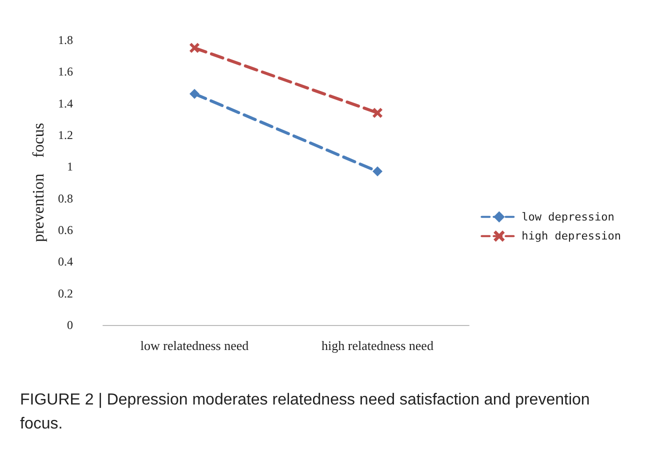 The width and height of the screenshot is (652, 453). What do you see at coordinates (65, 198) in the screenshot?
I see `y-tick-label: 0.8` at bounding box center [65, 198].